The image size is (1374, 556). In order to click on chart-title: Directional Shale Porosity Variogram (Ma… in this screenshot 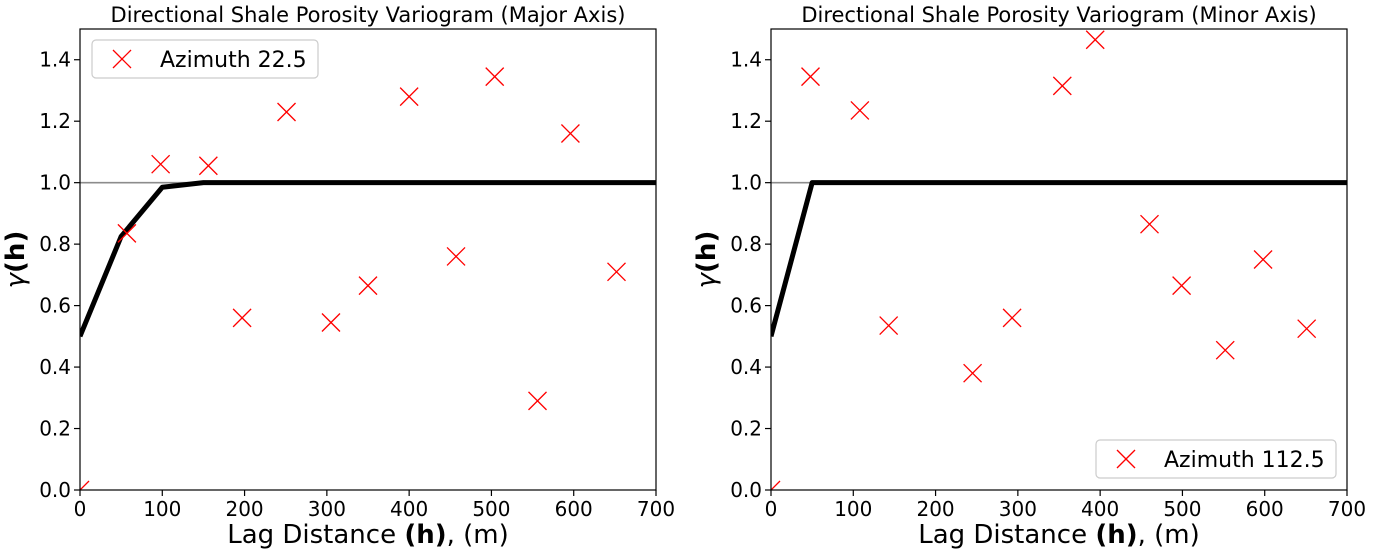, I will do `click(368, 15)`.